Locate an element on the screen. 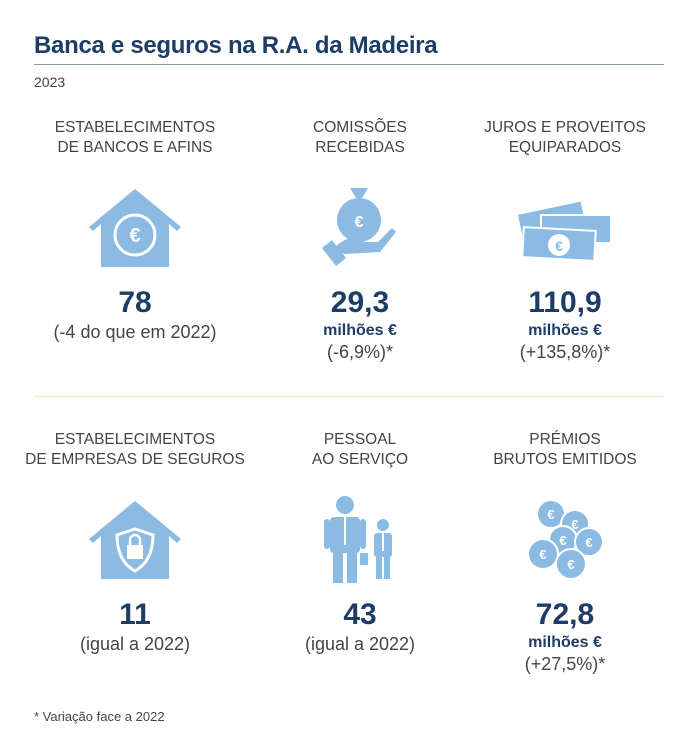 The image size is (700, 735). footnote: * Variação face a 2022 is located at coordinates (99, 716).